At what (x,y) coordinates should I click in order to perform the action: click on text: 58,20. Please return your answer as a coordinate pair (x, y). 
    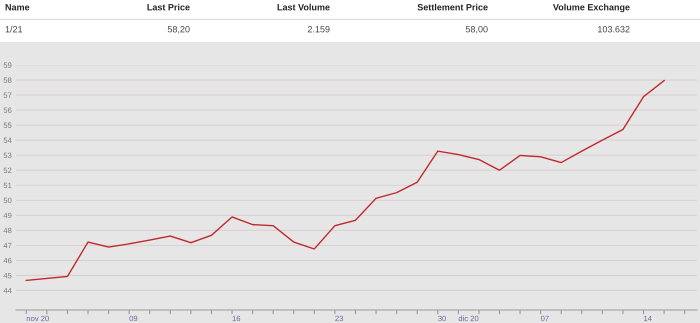
    Looking at the image, I should click on (179, 30).